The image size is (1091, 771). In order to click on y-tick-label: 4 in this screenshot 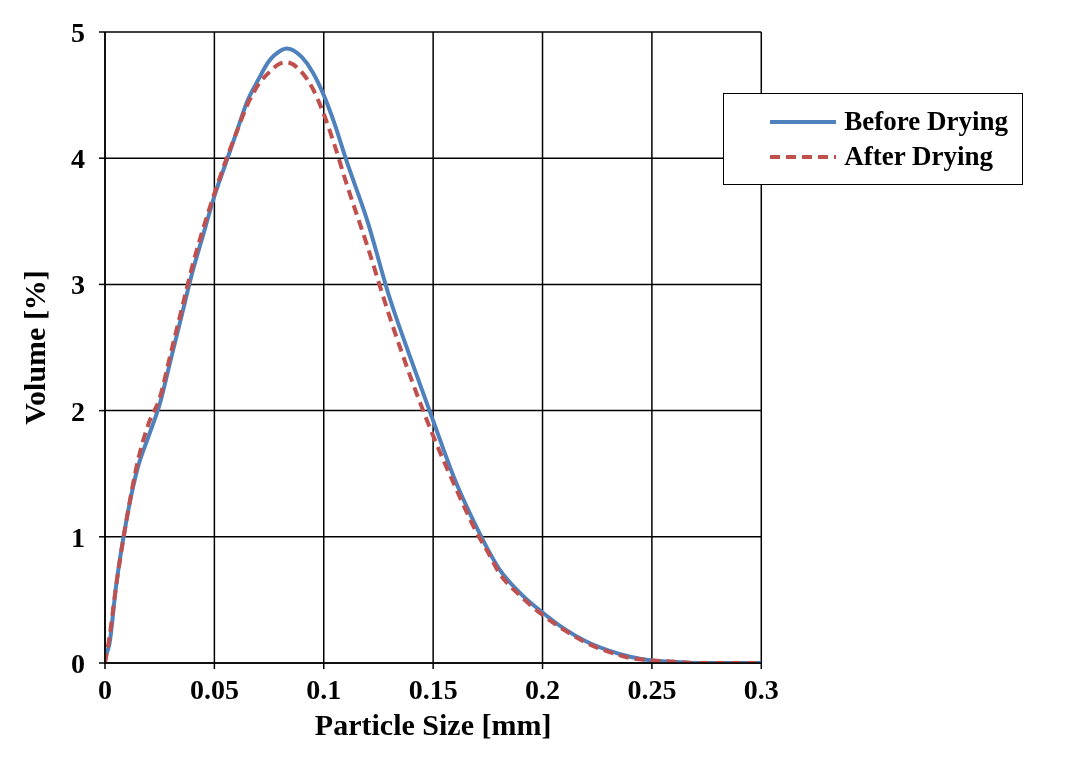, I will do `click(78, 159)`.